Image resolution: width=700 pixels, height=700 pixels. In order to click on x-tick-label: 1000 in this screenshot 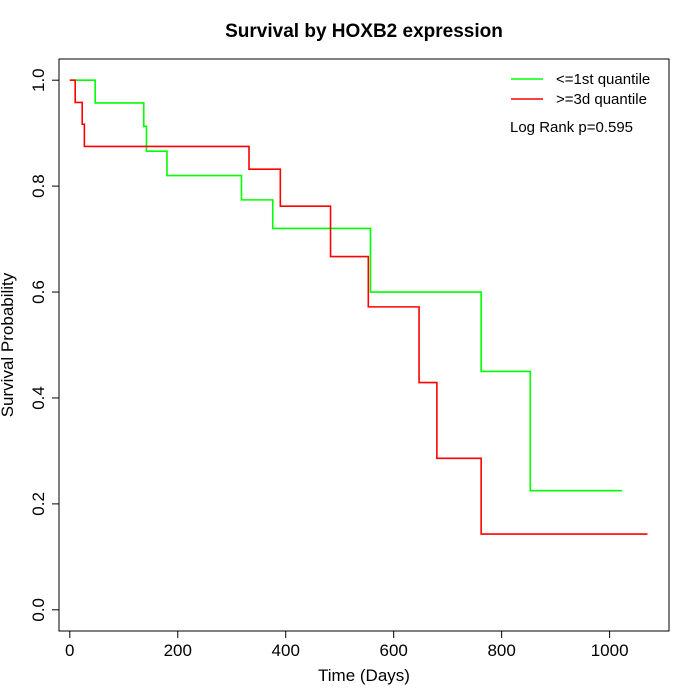, I will do `click(610, 650)`.